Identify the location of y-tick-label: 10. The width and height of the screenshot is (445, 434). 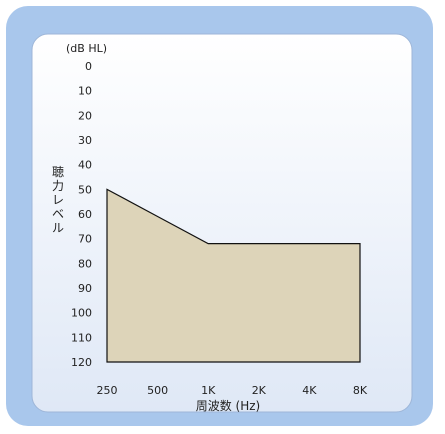
(85, 91).